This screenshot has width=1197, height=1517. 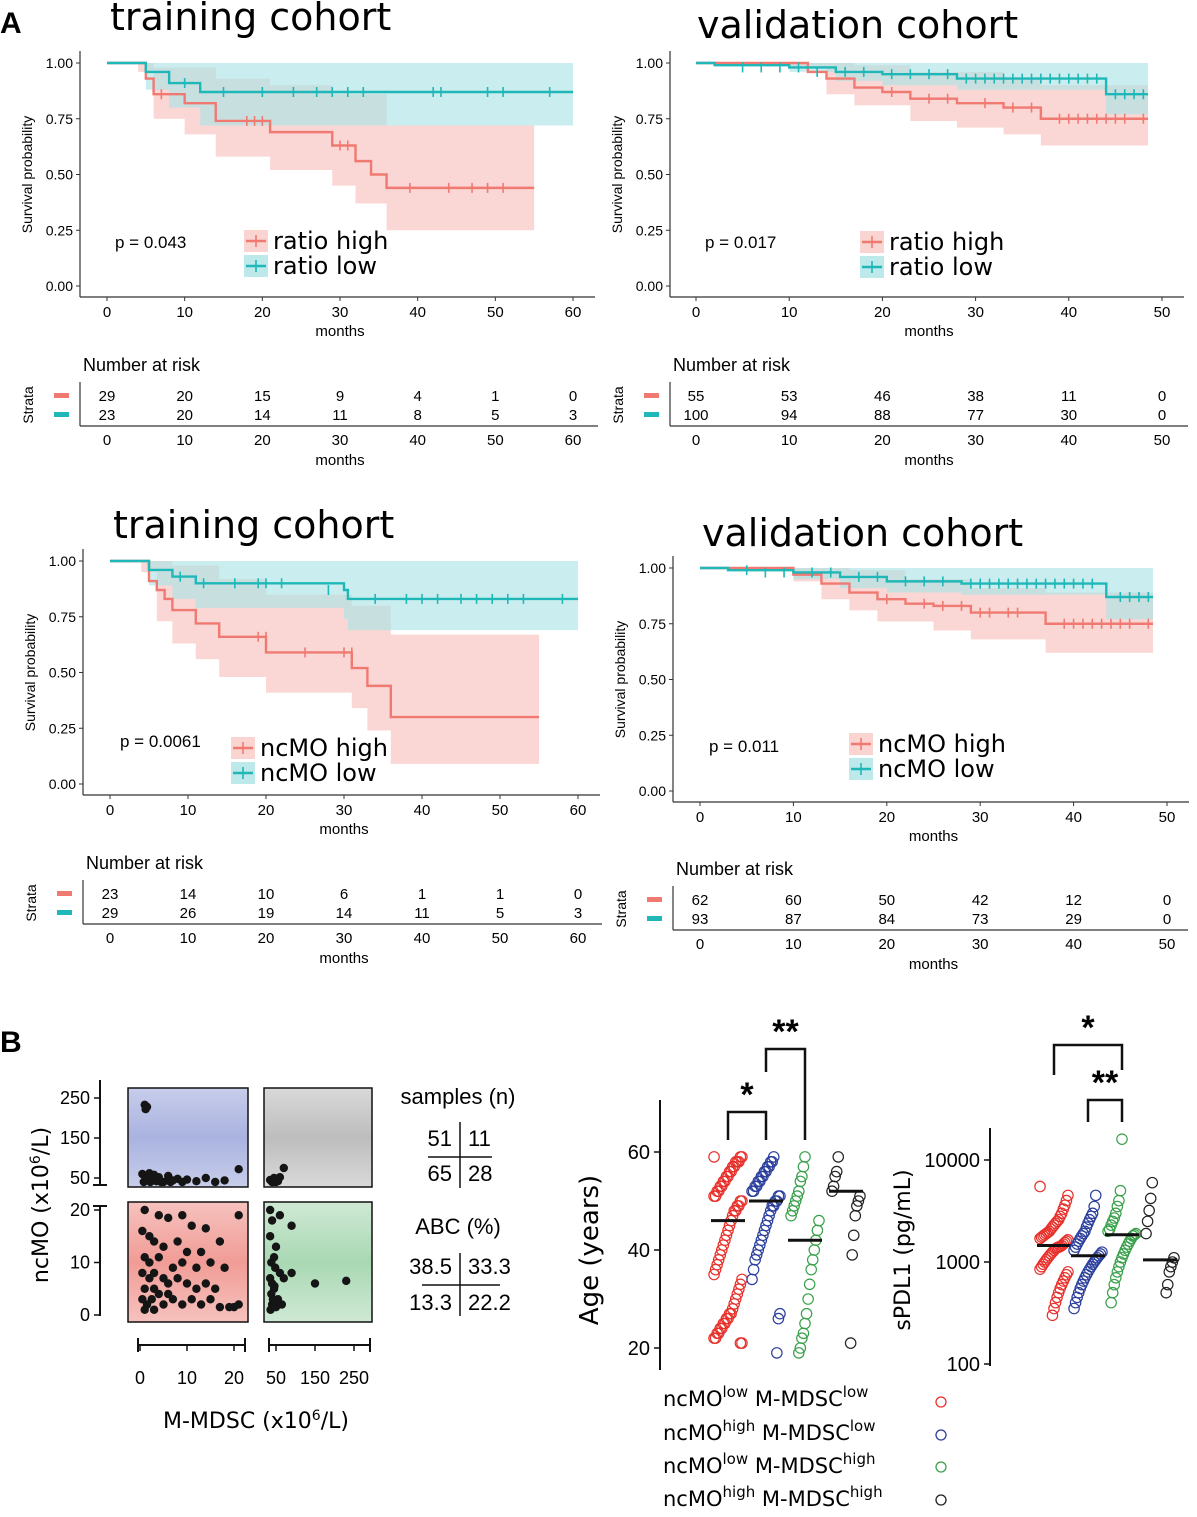 I want to click on x-tick-label: 250, so click(x=354, y=1378).